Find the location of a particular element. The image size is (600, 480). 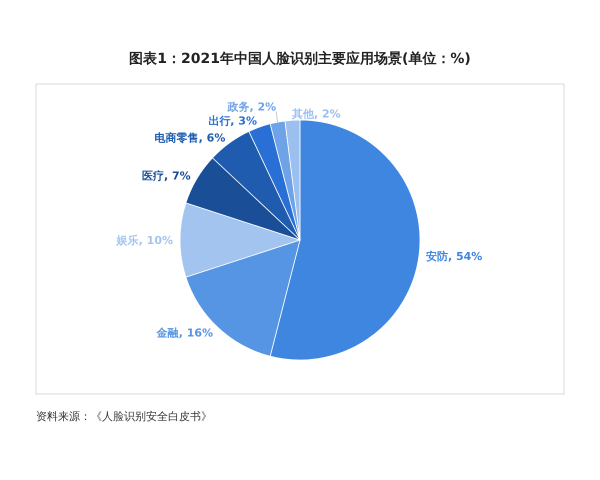

slice-label: 出行, 3% is located at coordinates (232, 121).